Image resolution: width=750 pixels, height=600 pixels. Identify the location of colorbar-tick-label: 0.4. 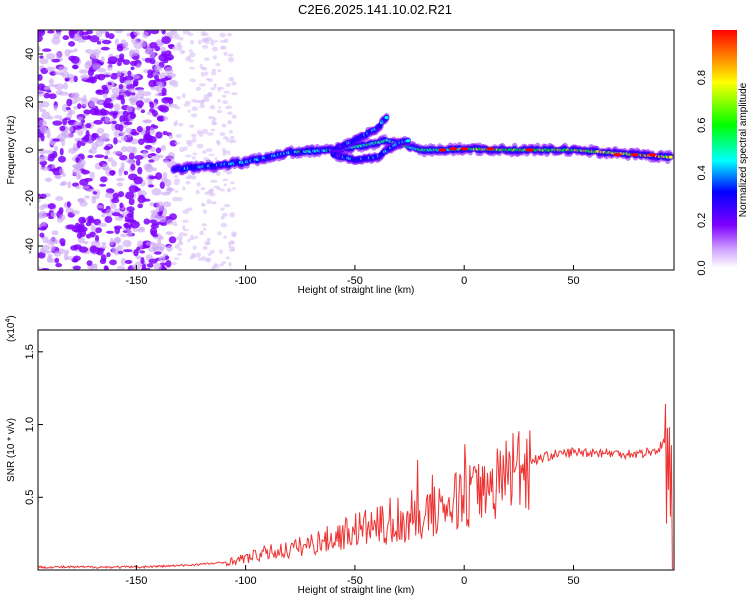
(702, 172).